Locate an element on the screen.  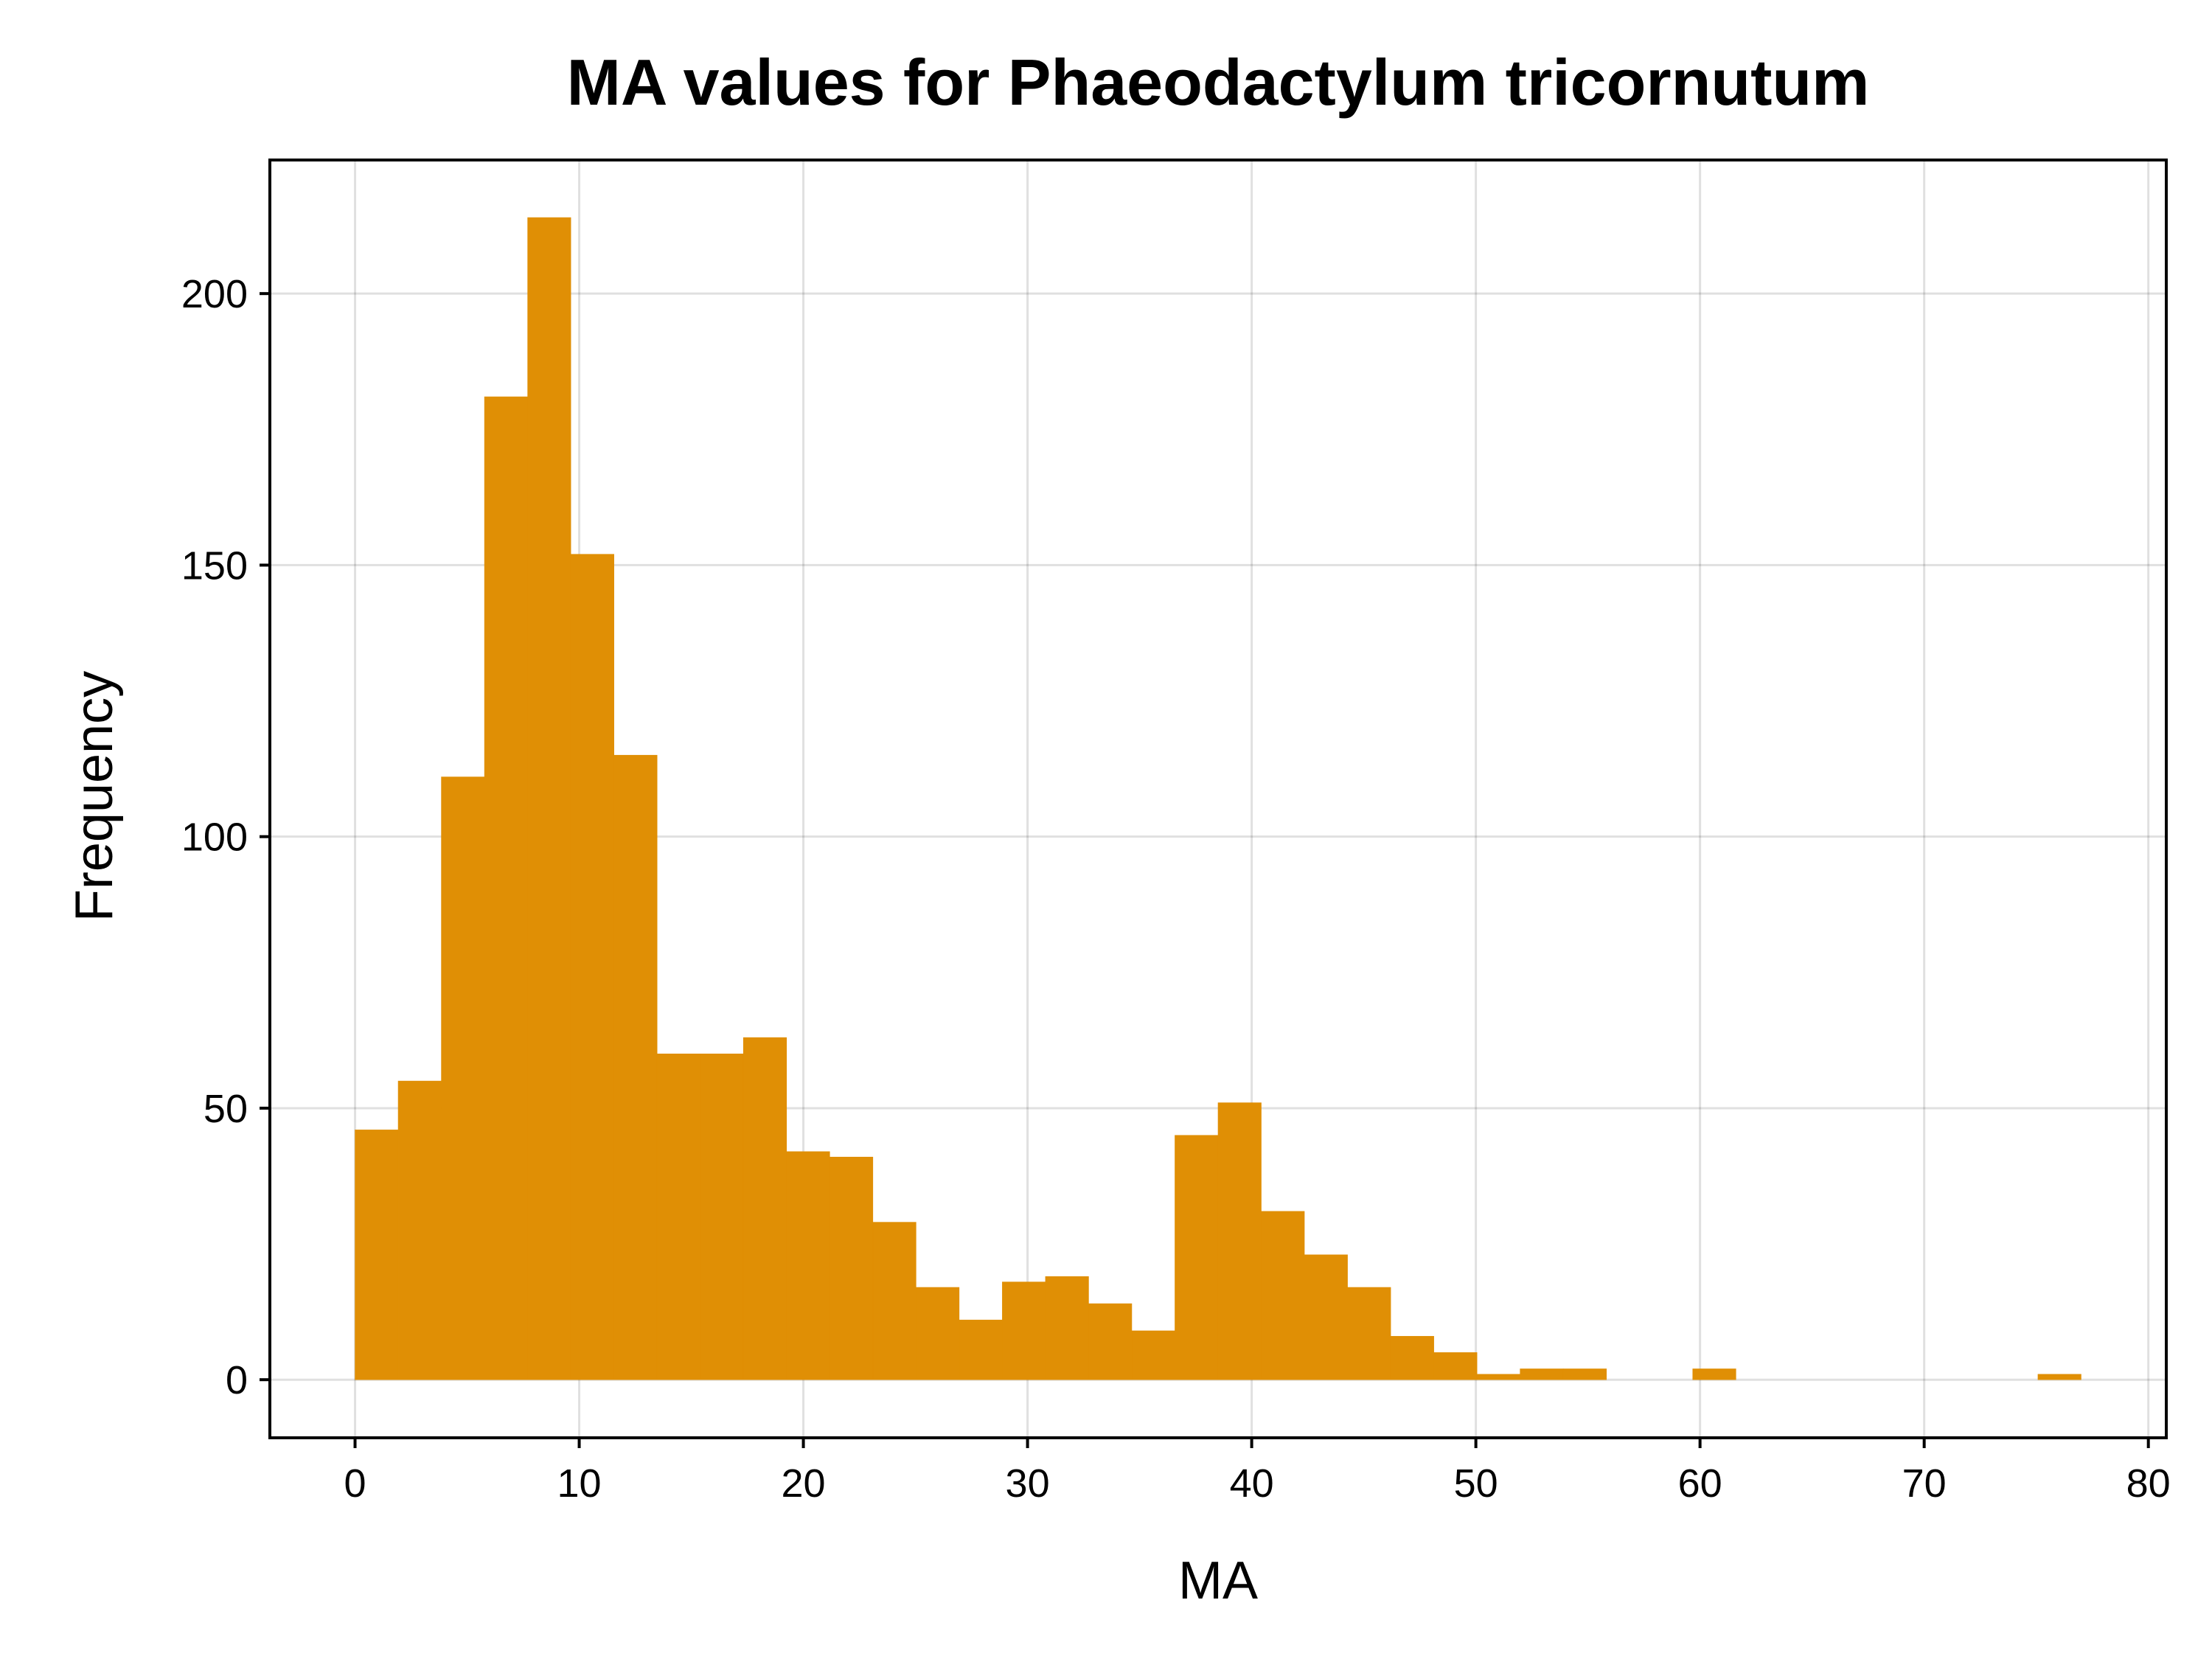
x-axis-label: MA is located at coordinates (1218, 1580).